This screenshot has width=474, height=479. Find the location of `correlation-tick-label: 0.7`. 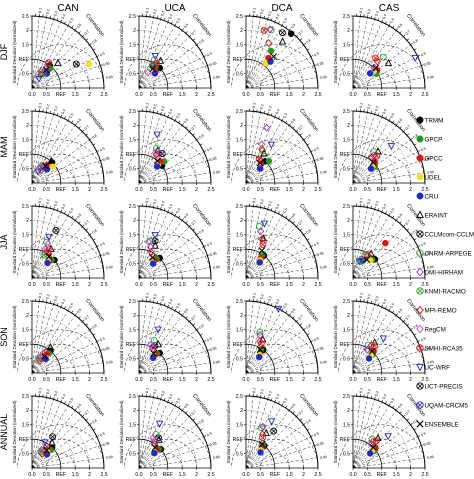

correlation-tick-label: 0.7 is located at coordinates (301, 222).